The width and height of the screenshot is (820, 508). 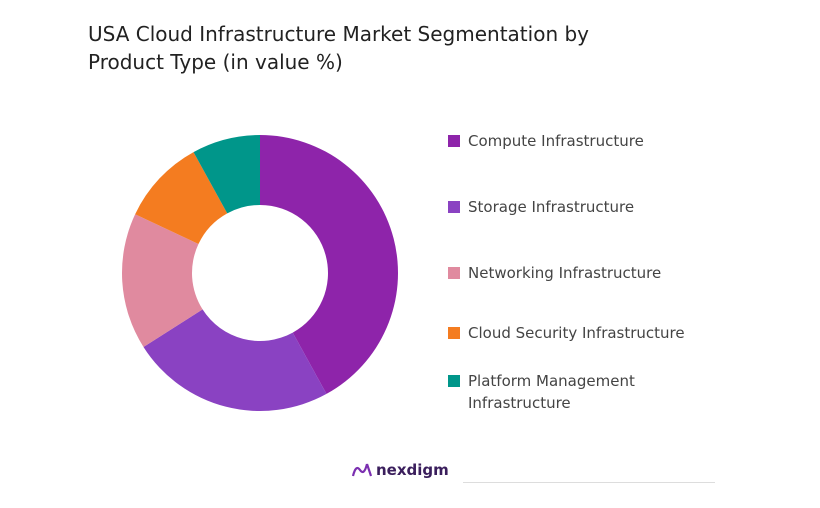 I want to click on legend-item: Compute Infrastructure, so click(x=546, y=141).